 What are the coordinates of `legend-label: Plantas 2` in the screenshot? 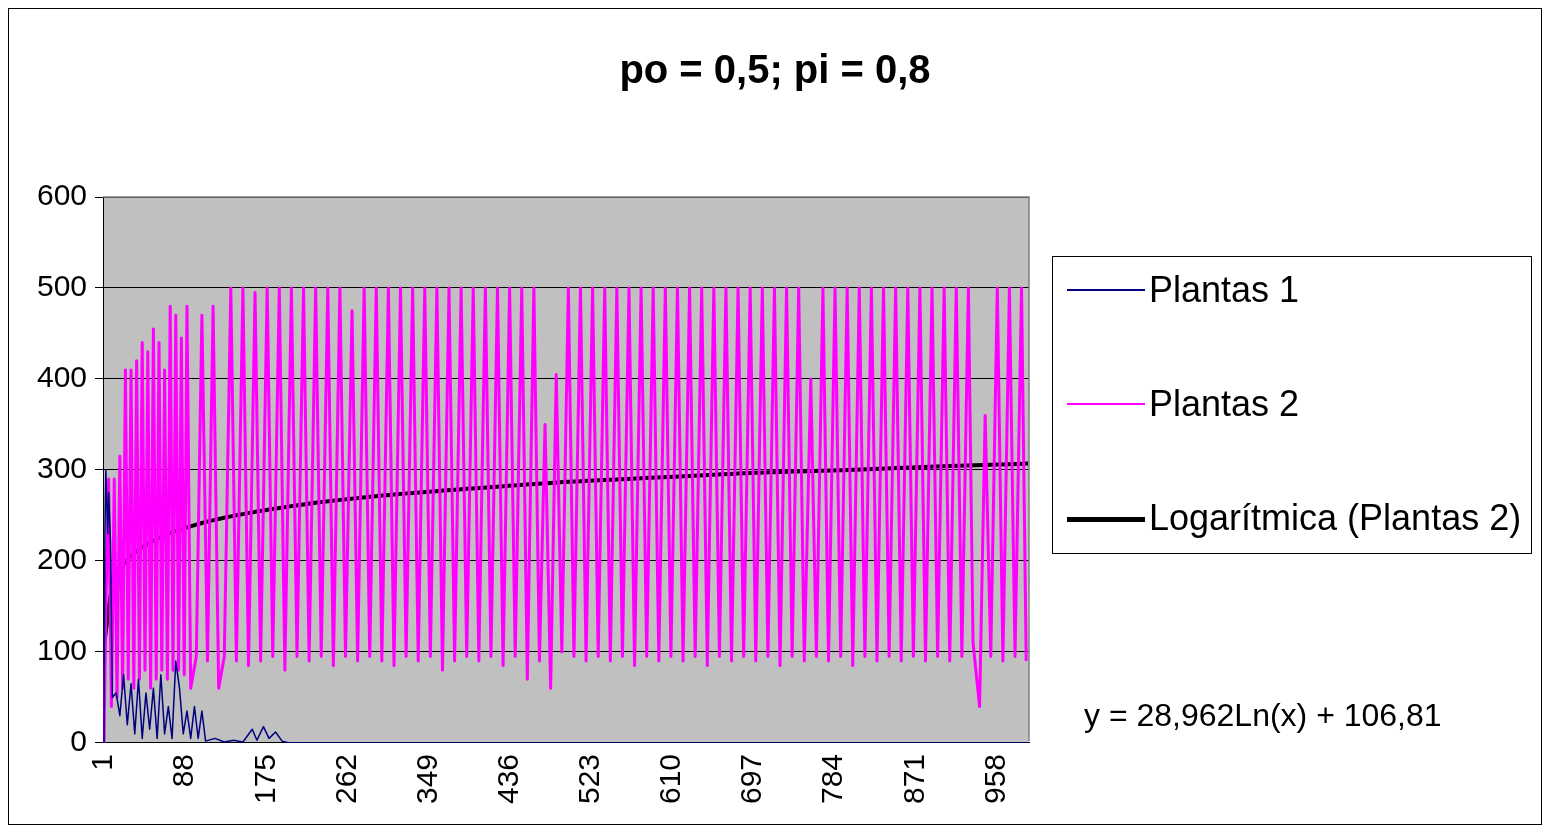 It's located at (1224, 404).